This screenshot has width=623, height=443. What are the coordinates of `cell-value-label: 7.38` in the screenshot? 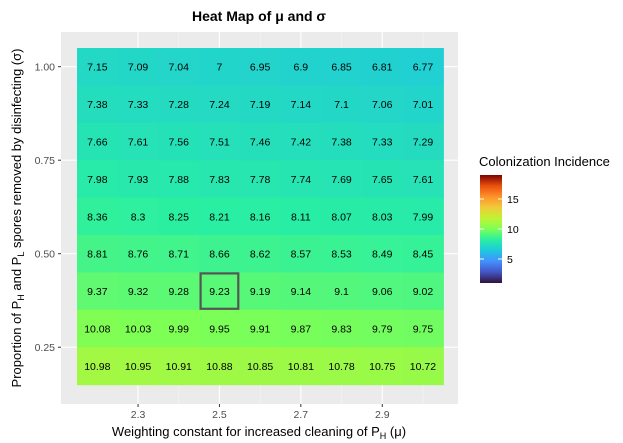 It's located at (97, 105).